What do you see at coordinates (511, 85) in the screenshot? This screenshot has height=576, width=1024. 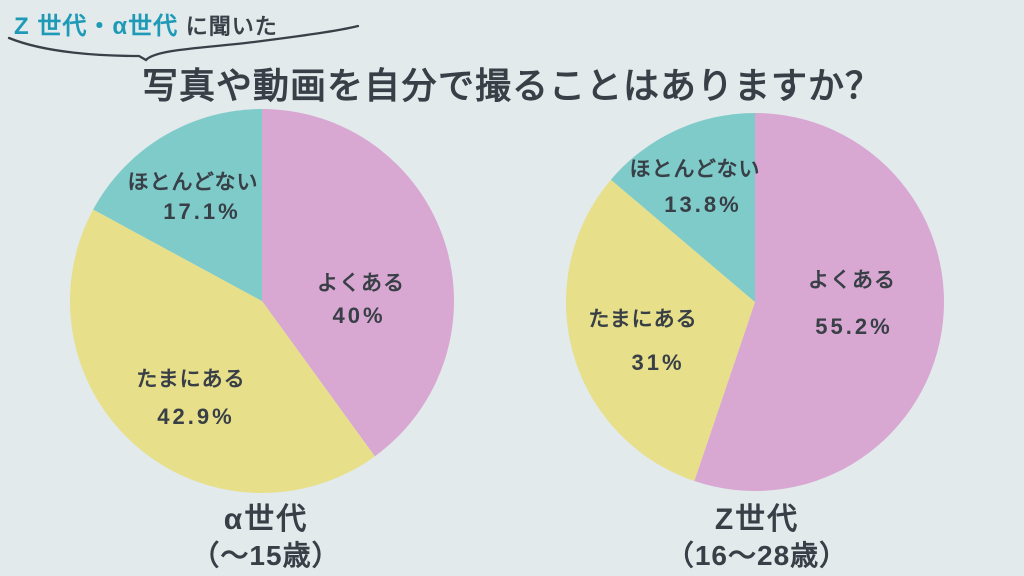 I see `page-title: 写真や動画を自分で撮ることはありますか？` at bounding box center [511, 85].